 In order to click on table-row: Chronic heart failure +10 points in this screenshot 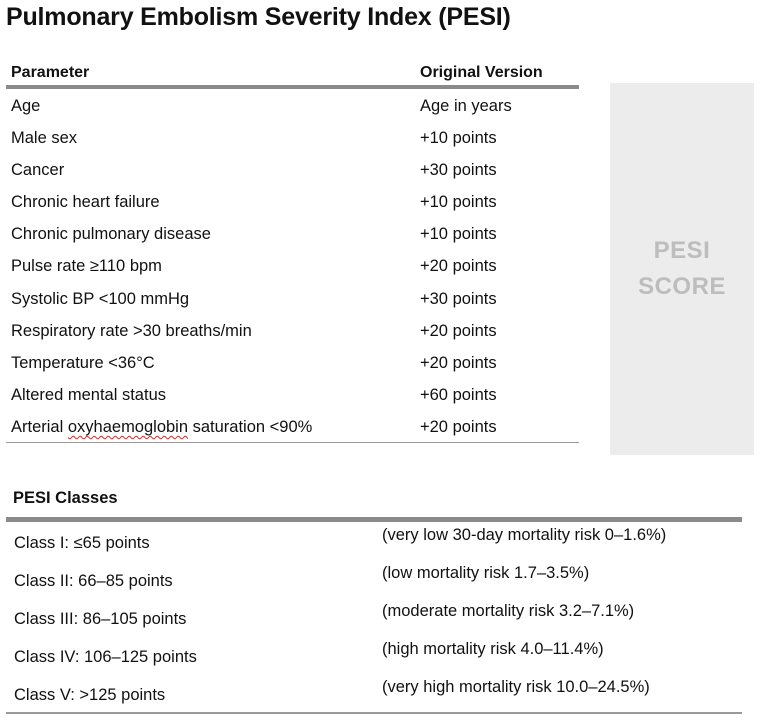, I will do `click(292, 201)`.